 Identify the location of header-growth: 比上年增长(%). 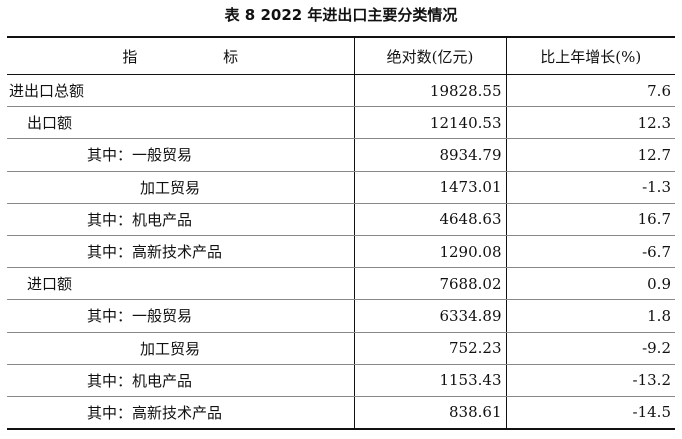
(590, 55).